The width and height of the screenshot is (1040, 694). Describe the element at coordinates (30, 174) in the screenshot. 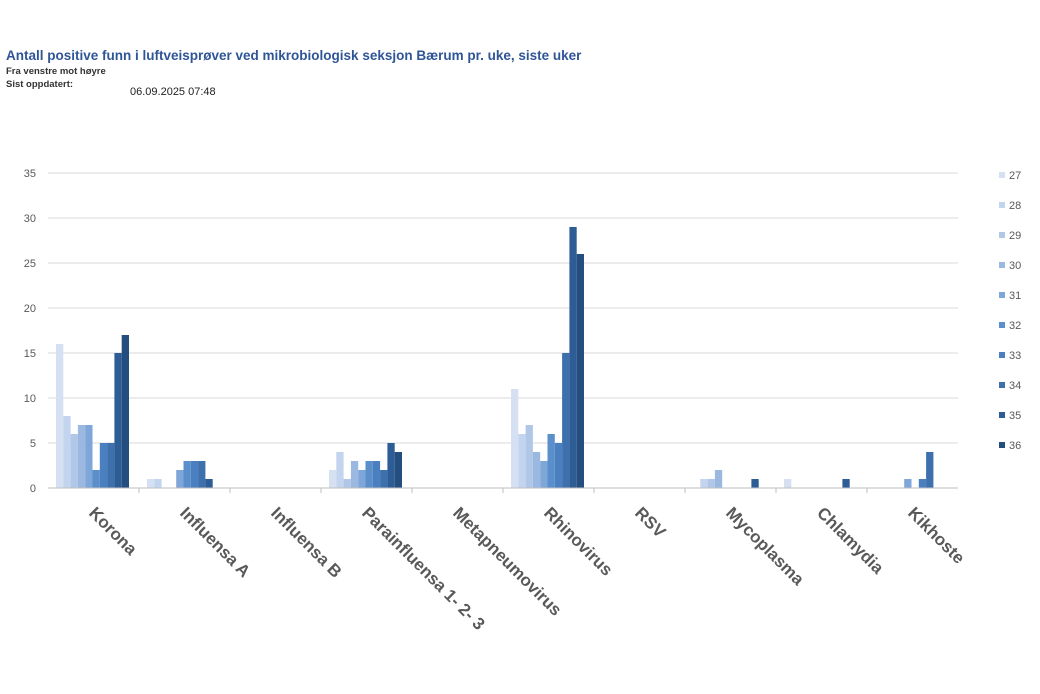

I see `y-tick-label: 35` at that location.